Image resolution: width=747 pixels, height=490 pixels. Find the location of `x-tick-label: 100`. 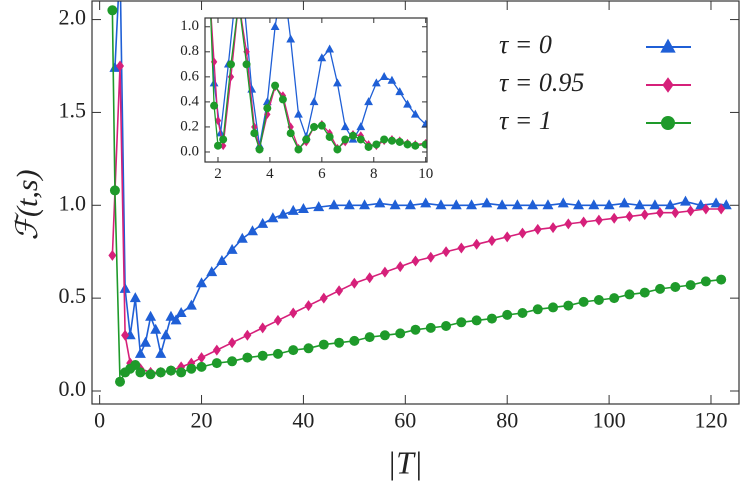

x-tick-label: 100 is located at coordinates (609, 420).